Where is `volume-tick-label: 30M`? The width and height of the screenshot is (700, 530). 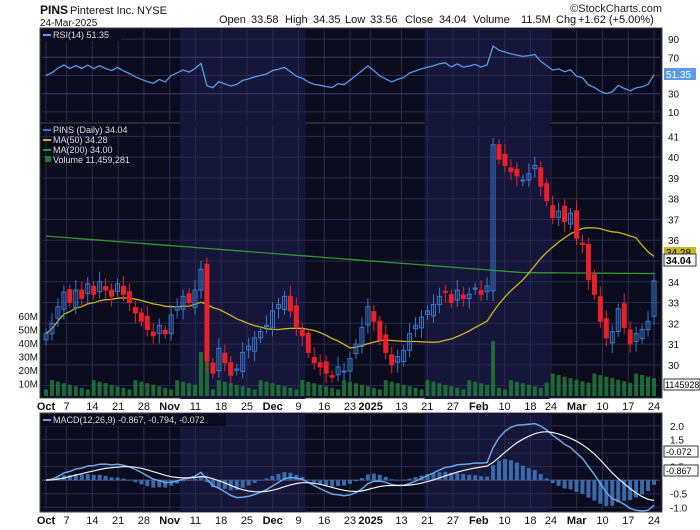
volume-tick-label: 30M is located at coordinates (28, 358).